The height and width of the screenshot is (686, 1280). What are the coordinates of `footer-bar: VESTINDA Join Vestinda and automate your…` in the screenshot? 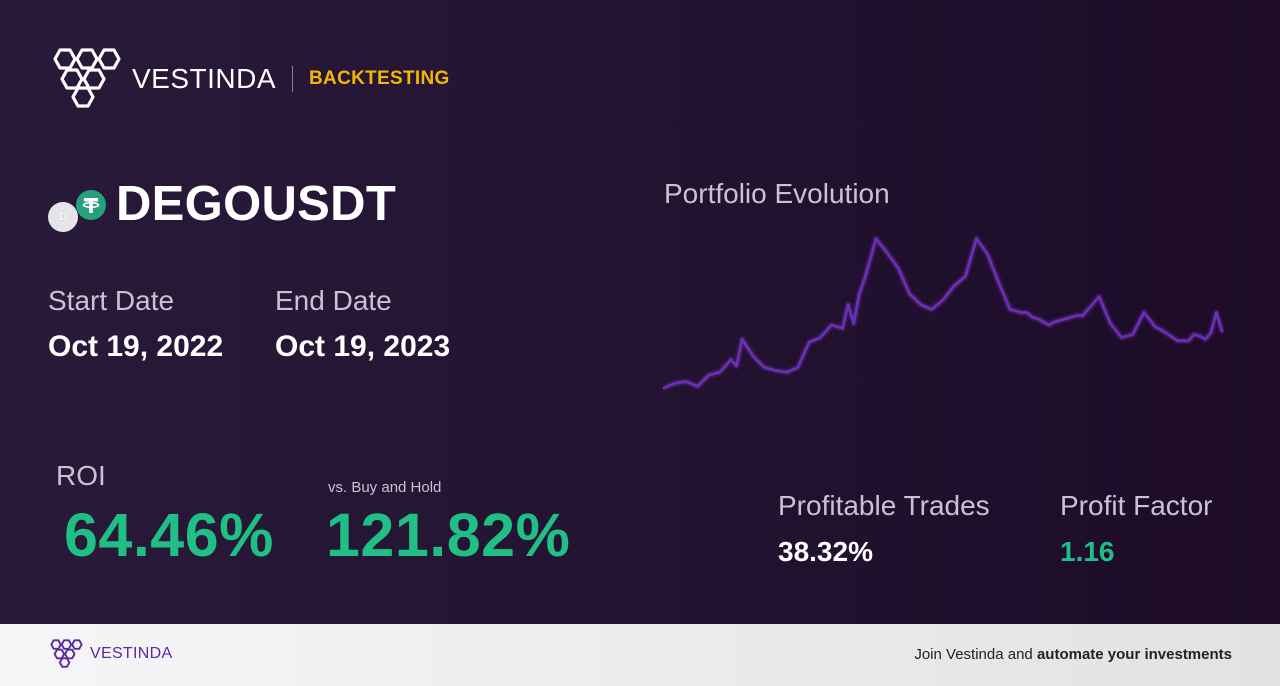 It's located at (640, 655).